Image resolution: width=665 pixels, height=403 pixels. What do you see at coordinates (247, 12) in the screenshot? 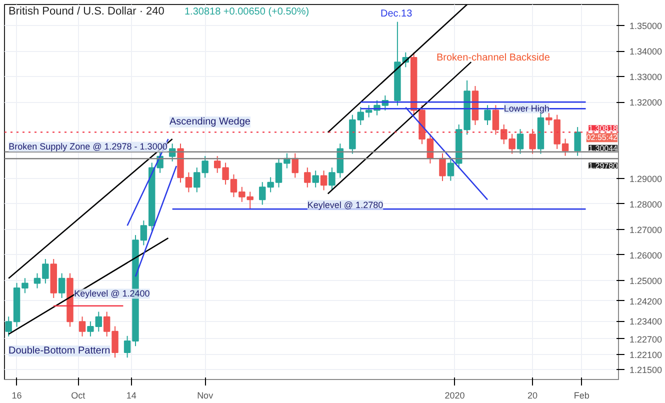
I see `chart-subtitle: 1.30818 +0.00650 (+0.50%)` at bounding box center [247, 12].